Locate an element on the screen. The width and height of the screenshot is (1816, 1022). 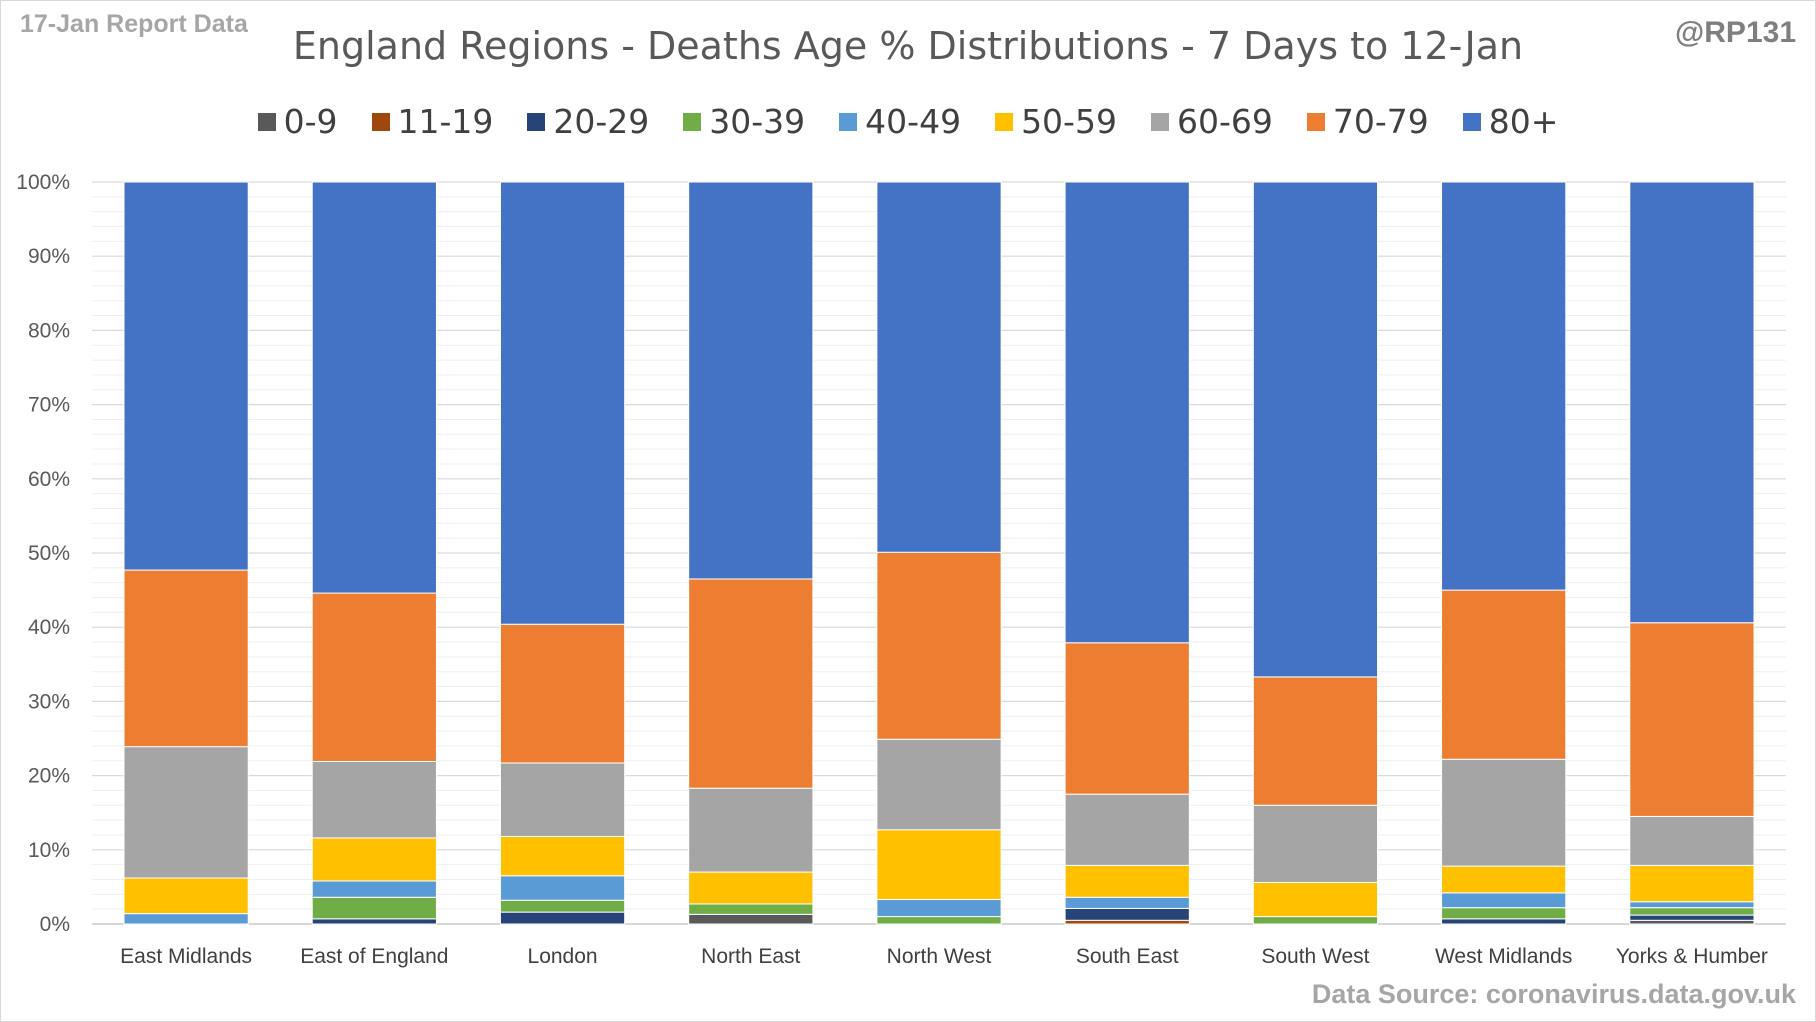
legend-label: 70-79 is located at coordinates (1380, 121).